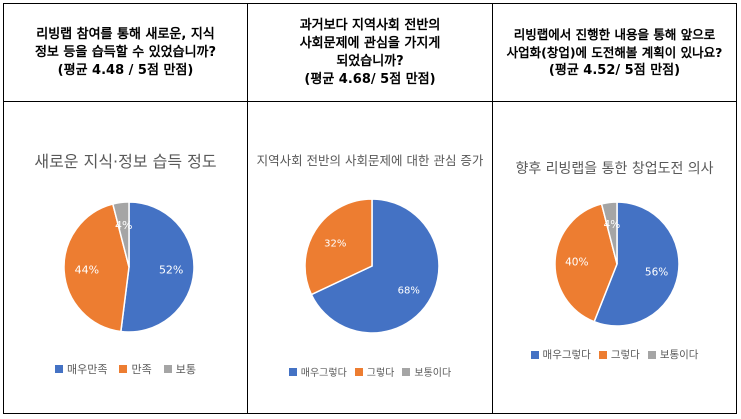 The image size is (741, 419). I want to click on legend-item: 매우만족, so click(81, 369).